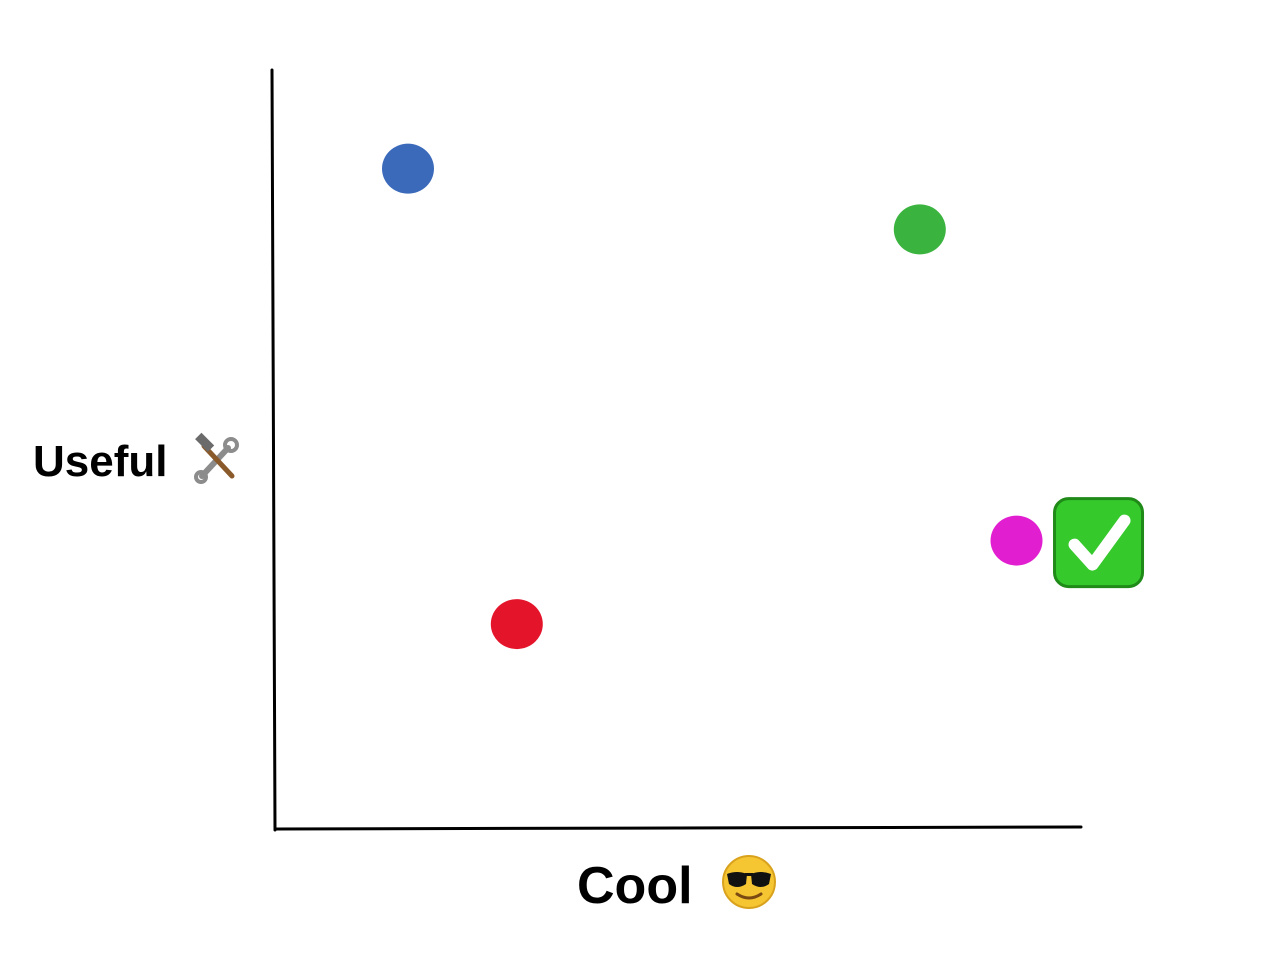 The height and width of the screenshot is (960, 1280). I want to click on check-mark-icon, so click(1099, 543).